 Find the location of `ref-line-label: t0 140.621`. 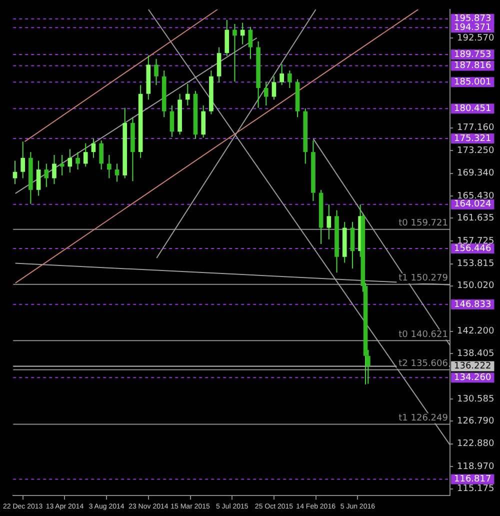

ref-line-label: t0 140.621 is located at coordinates (423, 335).